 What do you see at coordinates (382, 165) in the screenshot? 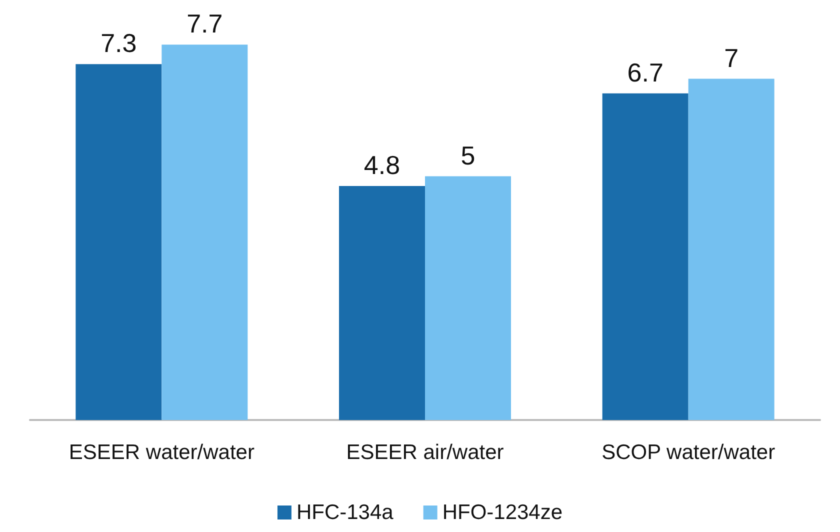
I see `data-label: 4.8` at bounding box center [382, 165].